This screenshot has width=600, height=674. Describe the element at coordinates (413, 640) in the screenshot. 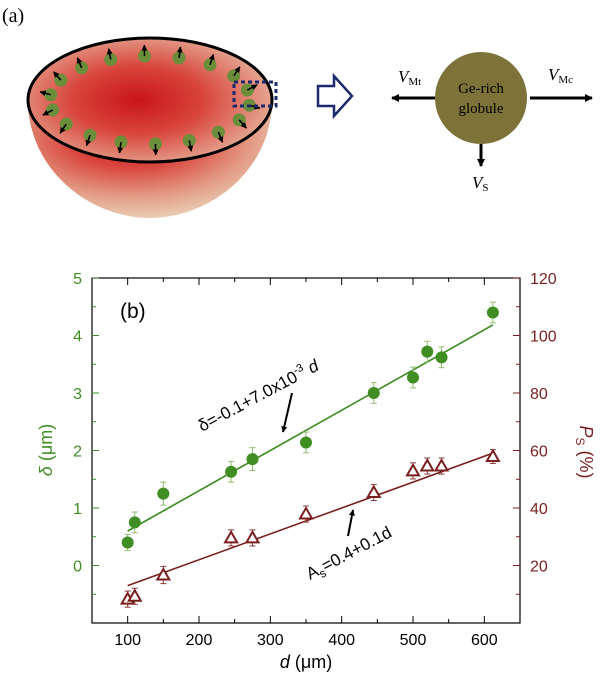

I see `x-tick-label: 500` at that location.